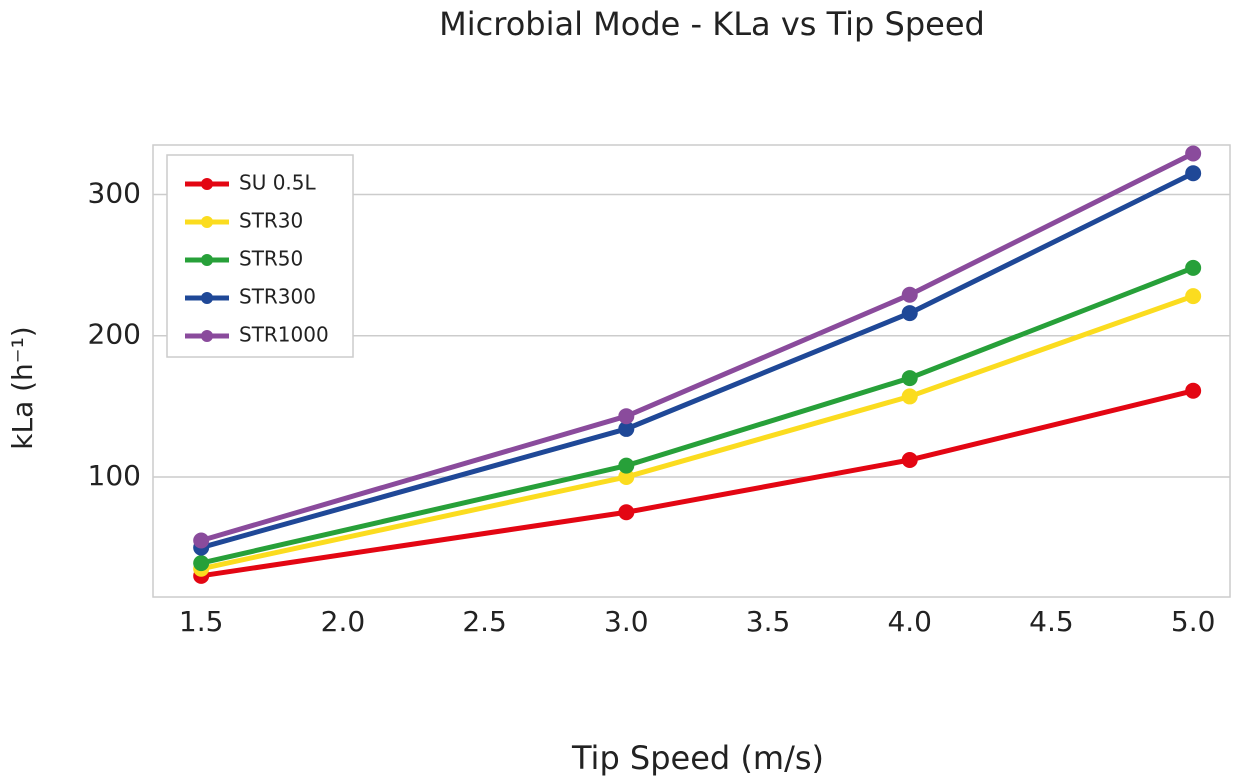  Describe the element at coordinates (768, 621) in the screenshot. I see `x-tick-label: 3.5` at that location.